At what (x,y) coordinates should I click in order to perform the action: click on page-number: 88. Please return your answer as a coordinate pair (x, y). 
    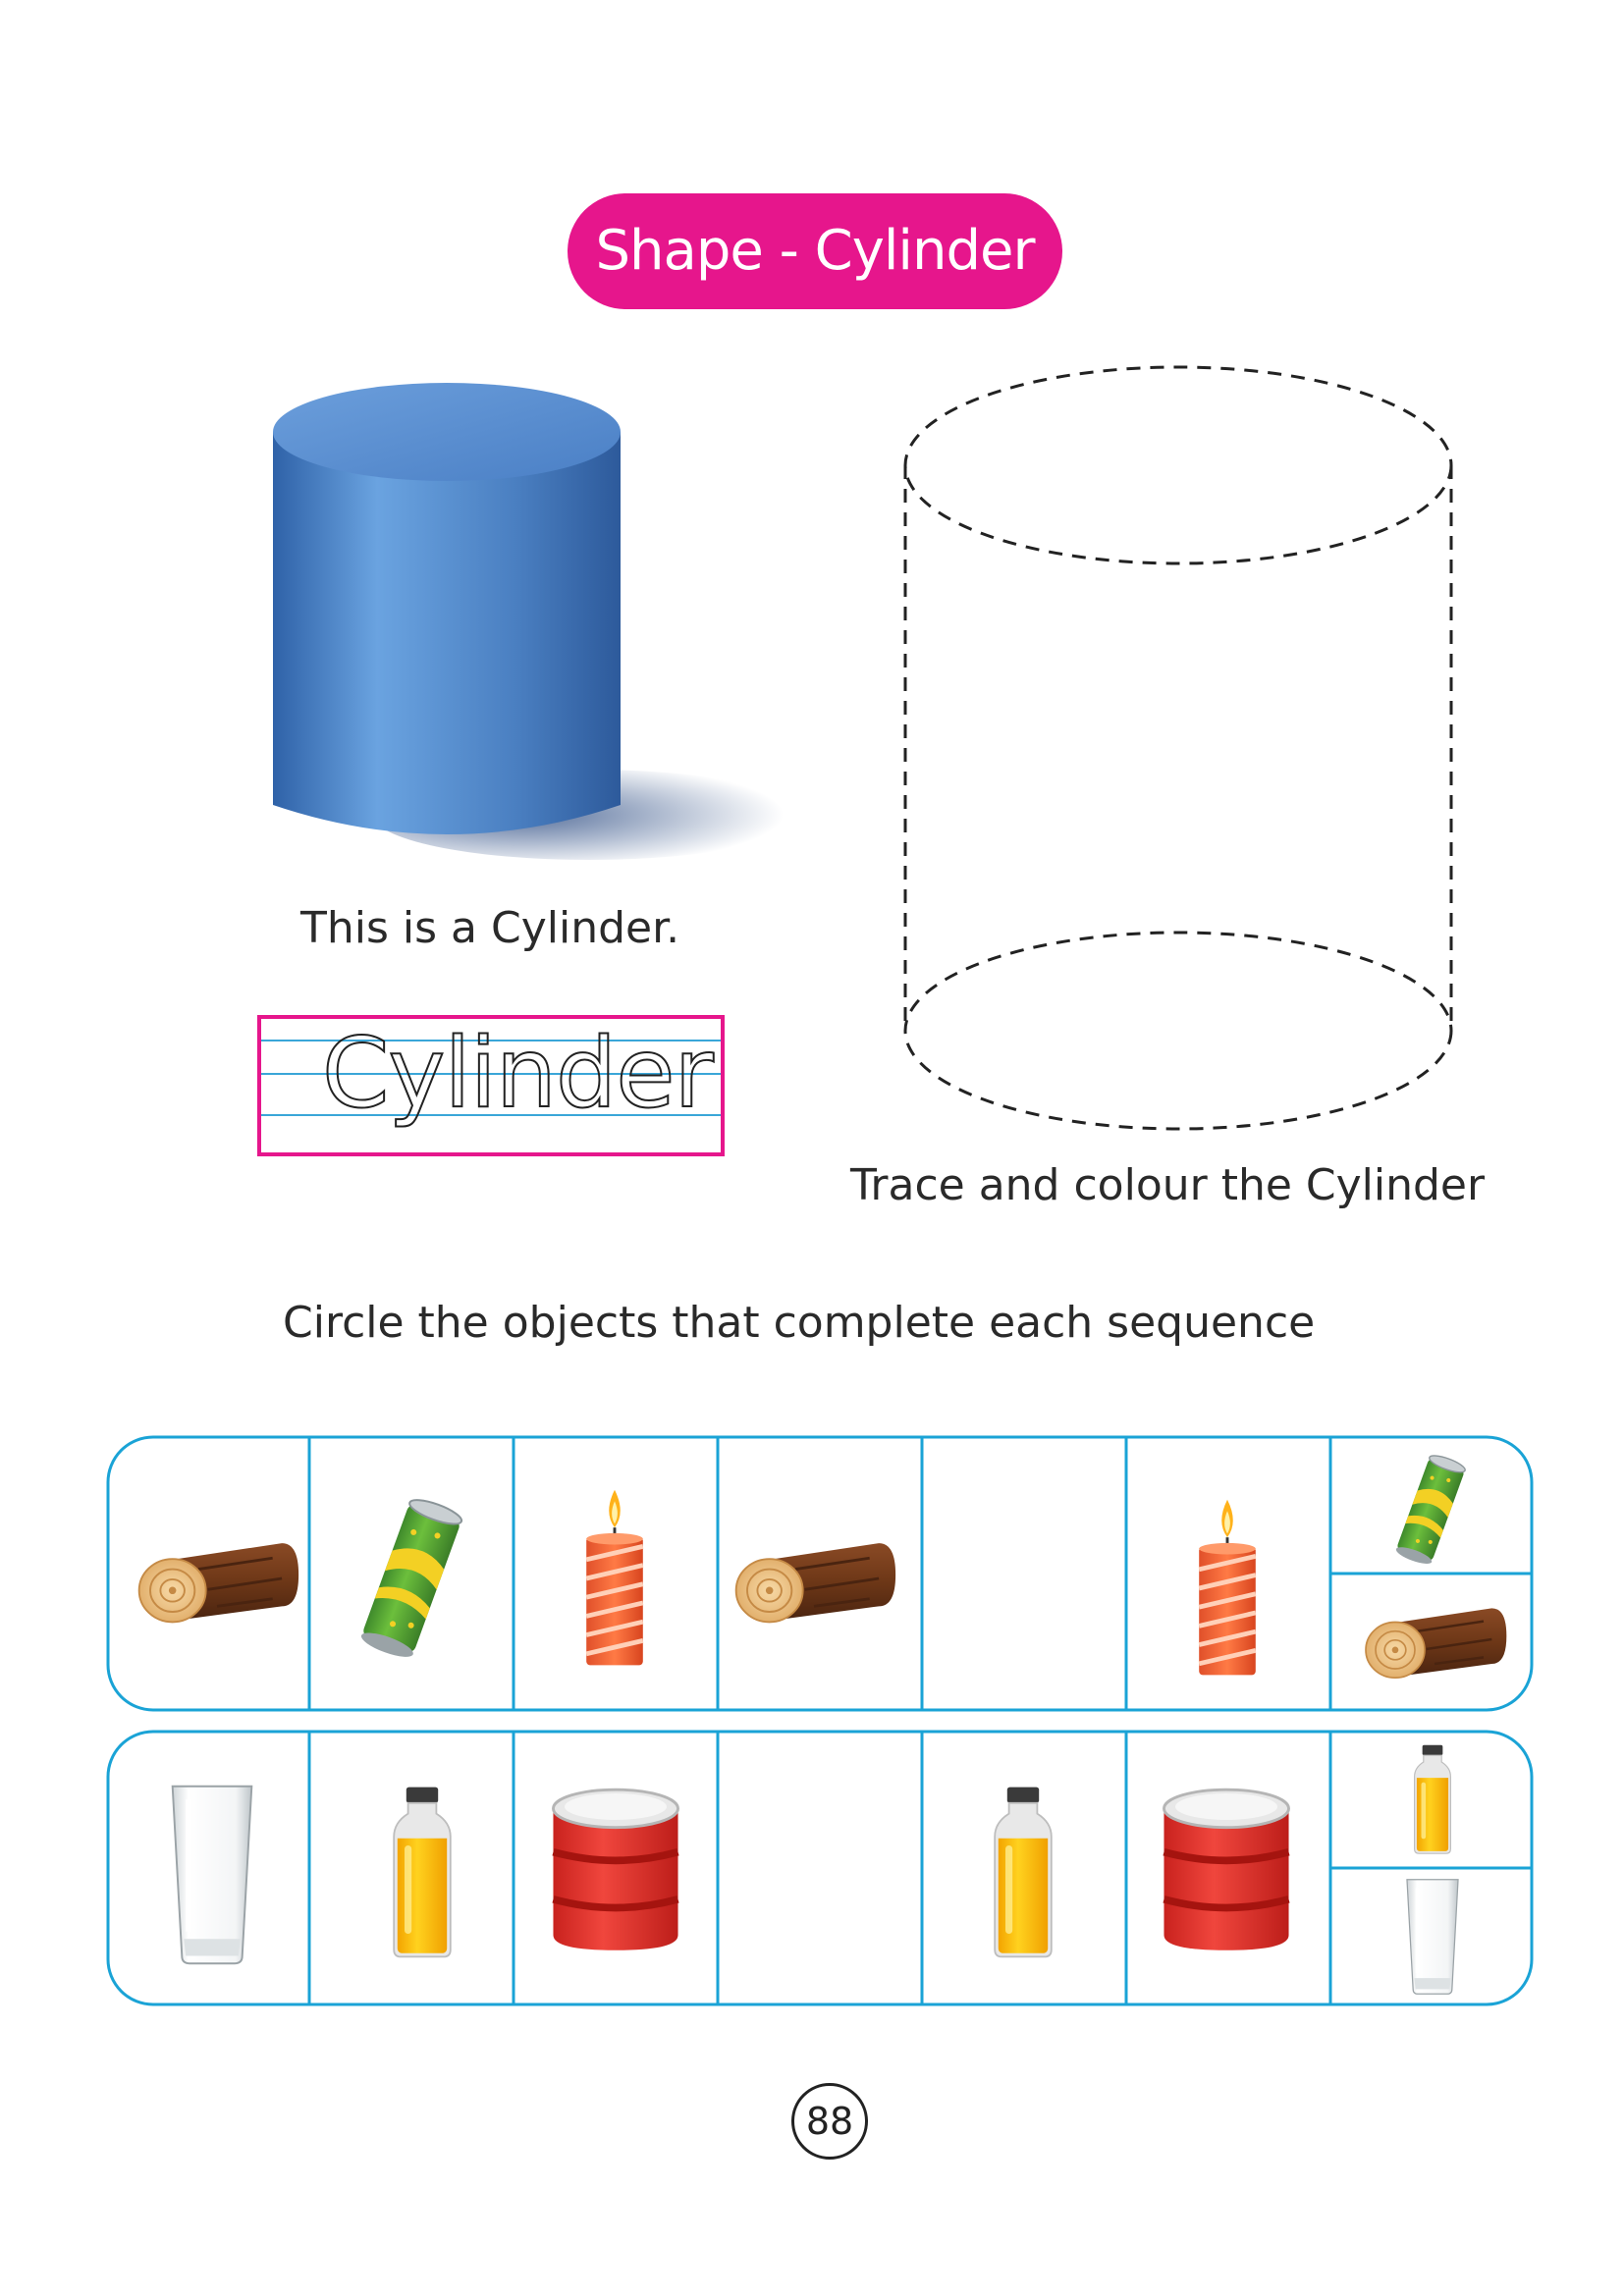
    Looking at the image, I should click on (829, 2121).